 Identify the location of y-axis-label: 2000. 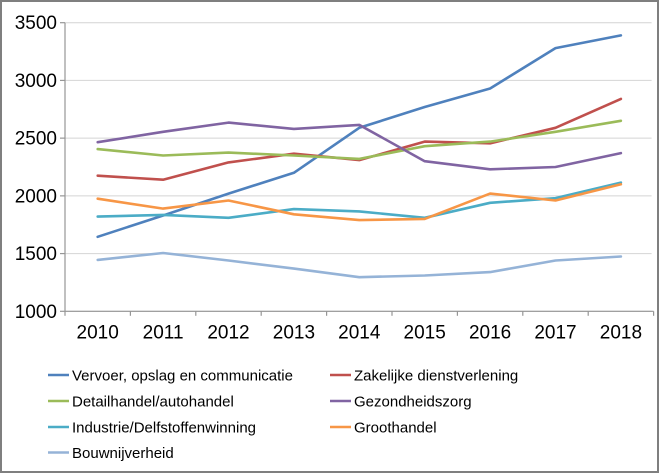
(36, 196).